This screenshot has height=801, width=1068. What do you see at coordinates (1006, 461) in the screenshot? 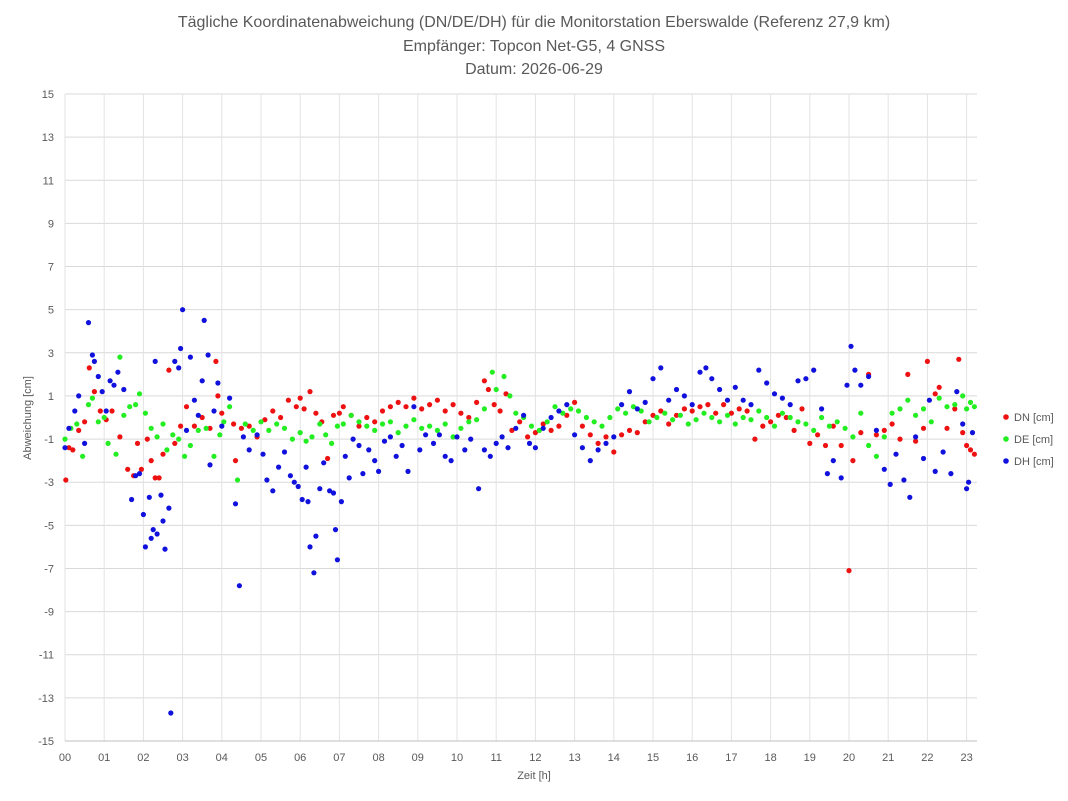
I see `legend-marker-dh` at bounding box center [1006, 461].